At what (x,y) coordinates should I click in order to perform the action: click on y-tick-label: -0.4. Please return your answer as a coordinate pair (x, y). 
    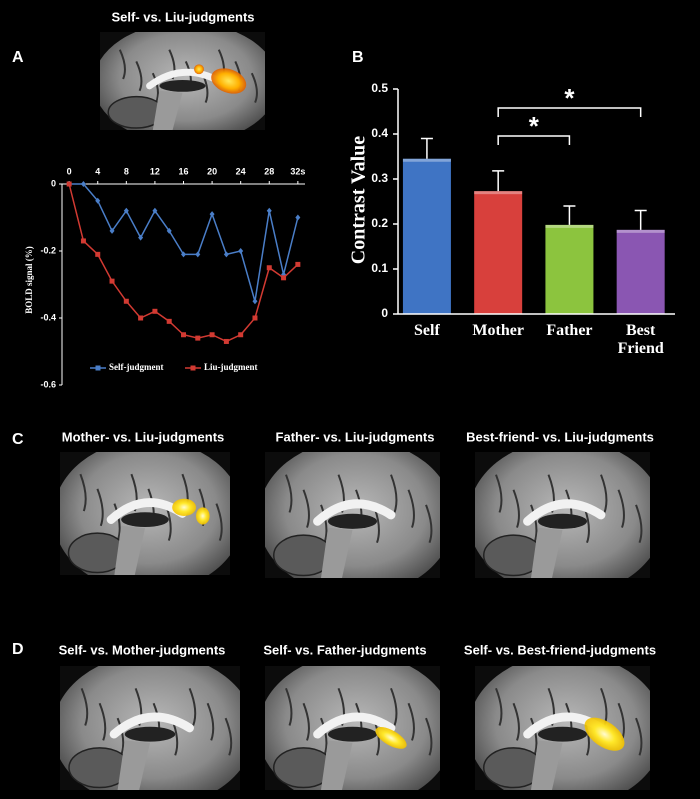
    Looking at the image, I should click on (48, 317).